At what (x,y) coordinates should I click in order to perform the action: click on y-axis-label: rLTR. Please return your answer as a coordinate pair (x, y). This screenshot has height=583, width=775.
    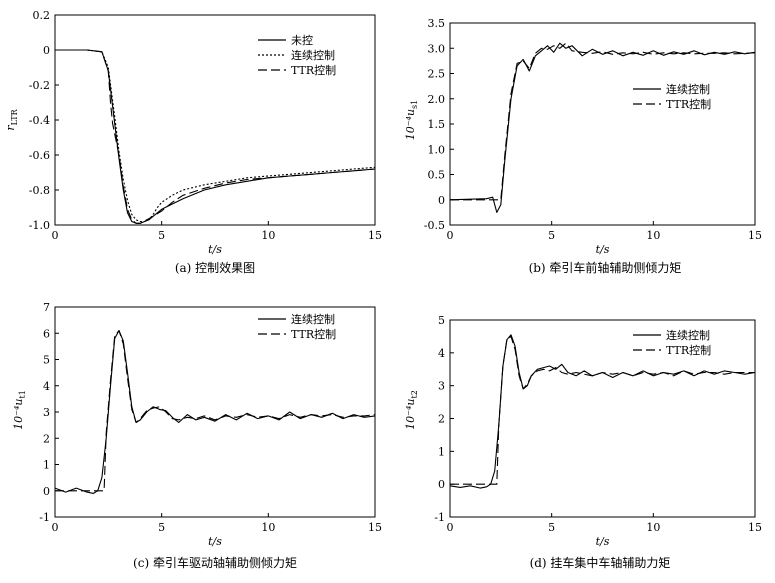
    Looking at the image, I should click on (11, 119).